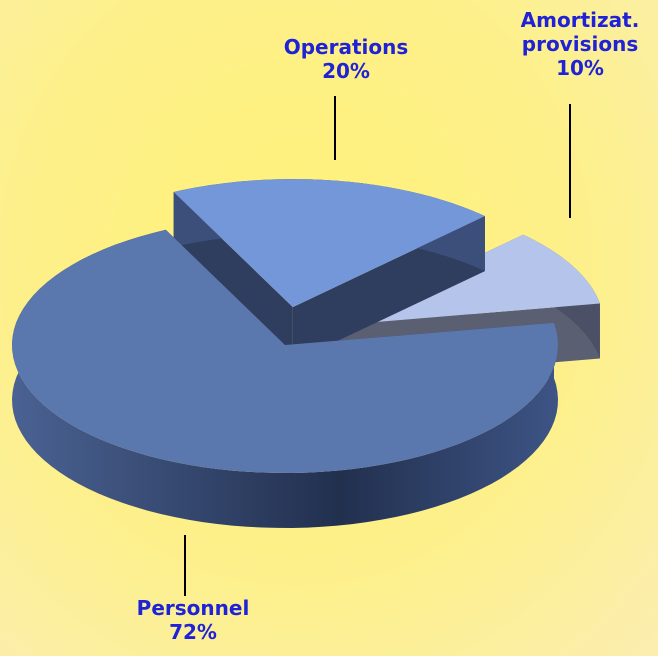 This screenshot has height=656, width=658. Describe the element at coordinates (580, 68) in the screenshot. I see `value-label: 10%` at that location.